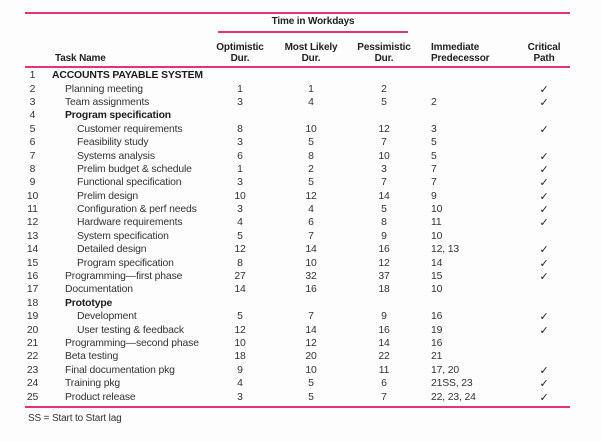 The height and width of the screenshot is (441, 602). Describe the element at coordinates (311, 89) in the screenshot. I see `most-likely-duration-cell: 1` at that location.